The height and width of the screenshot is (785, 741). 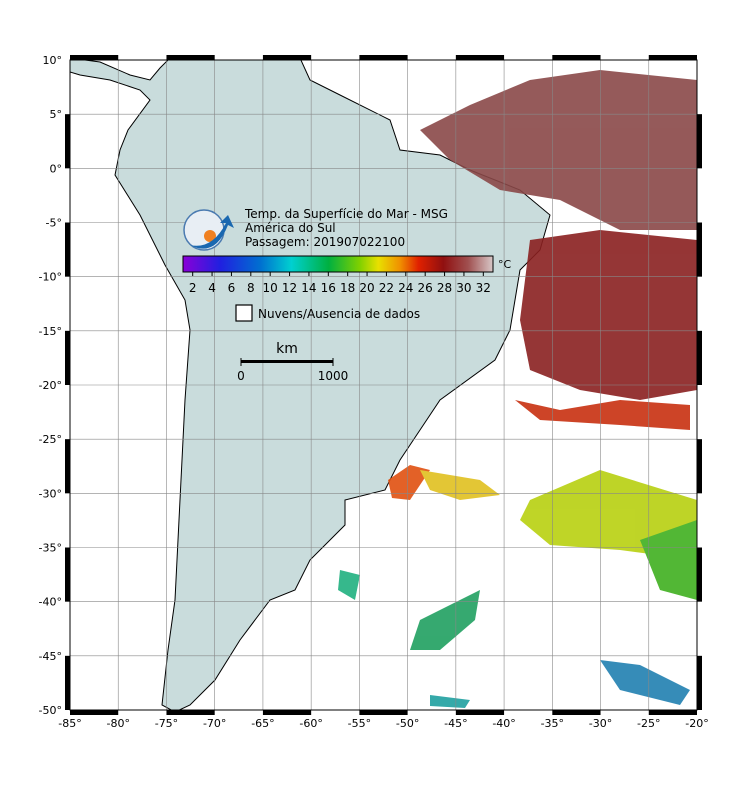 I want to click on lon-tick-label: -30°, so click(x=600, y=723).